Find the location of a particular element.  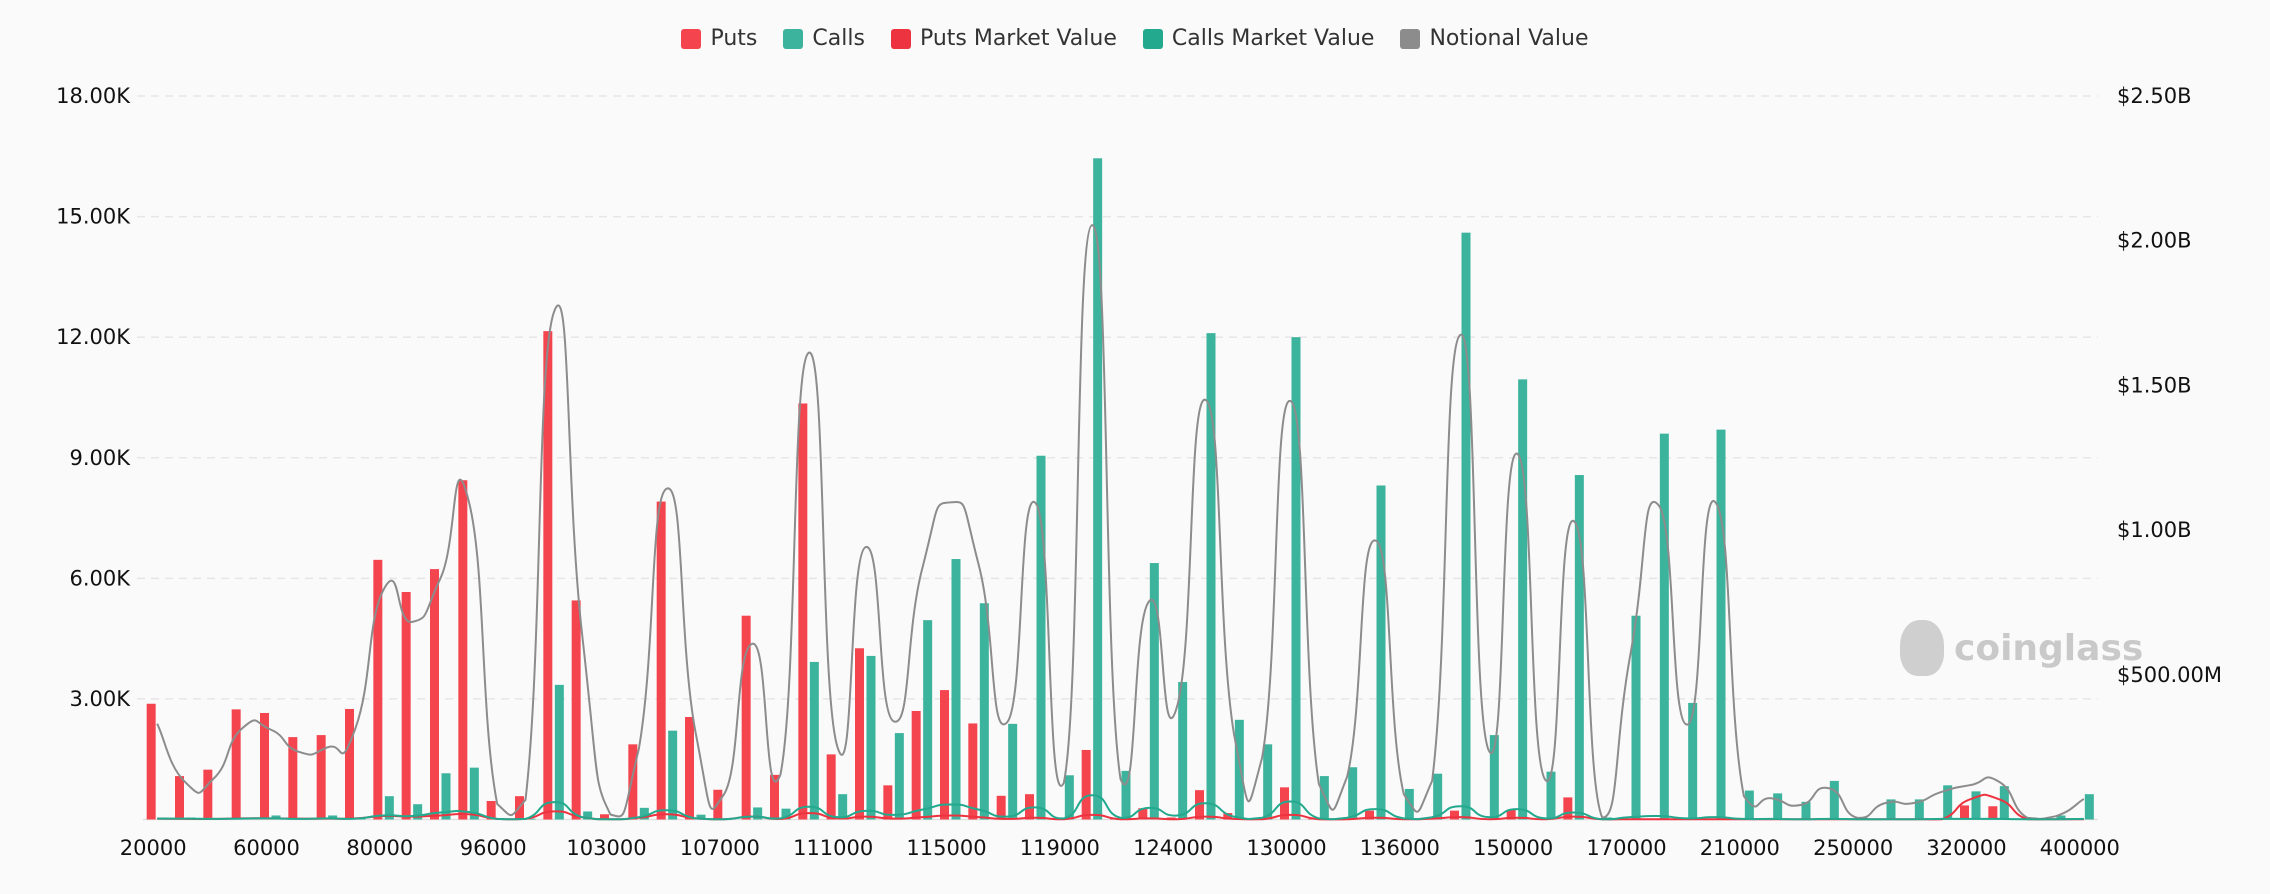

x-tick-label: 124000 is located at coordinates (1173, 848).